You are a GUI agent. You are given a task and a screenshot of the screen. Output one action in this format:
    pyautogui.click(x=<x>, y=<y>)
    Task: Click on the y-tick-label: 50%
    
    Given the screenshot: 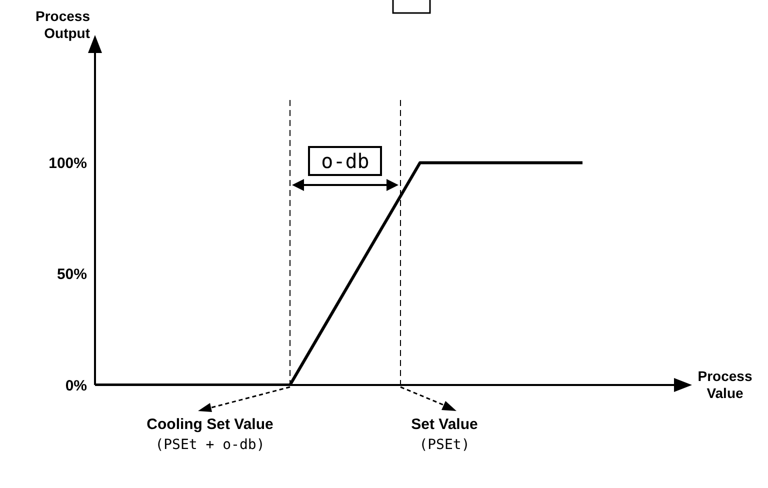 What is the action you would take?
    pyautogui.click(x=71, y=275)
    